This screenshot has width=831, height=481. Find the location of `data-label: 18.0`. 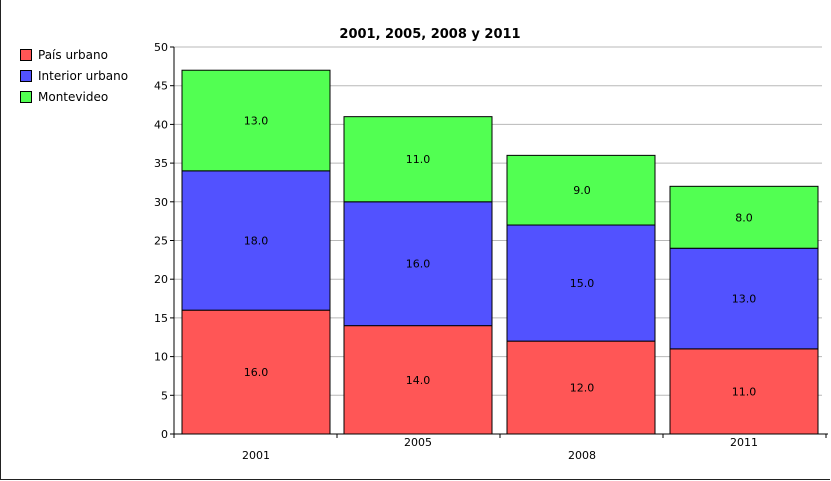

data-label: 18.0 is located at coordinates (256, 241).